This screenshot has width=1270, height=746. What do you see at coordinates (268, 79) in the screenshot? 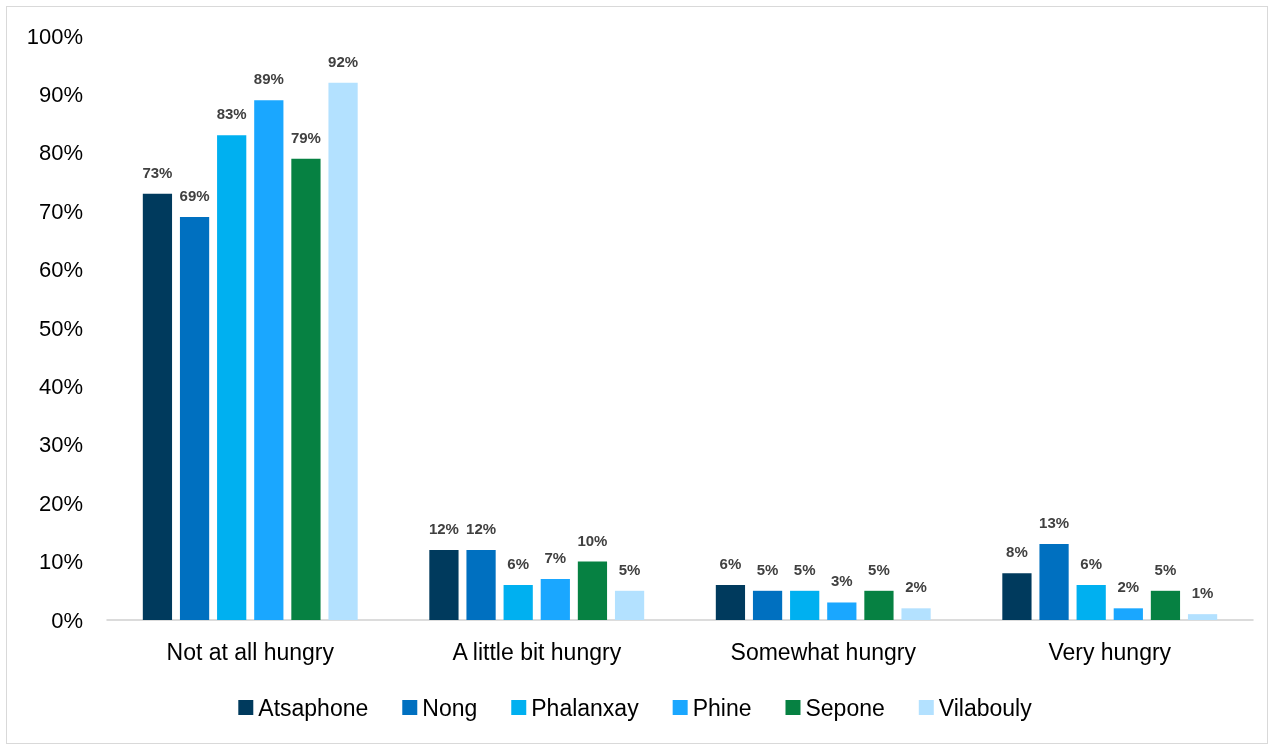
I see `data-label: 89%` at bounding box center [268, 79].